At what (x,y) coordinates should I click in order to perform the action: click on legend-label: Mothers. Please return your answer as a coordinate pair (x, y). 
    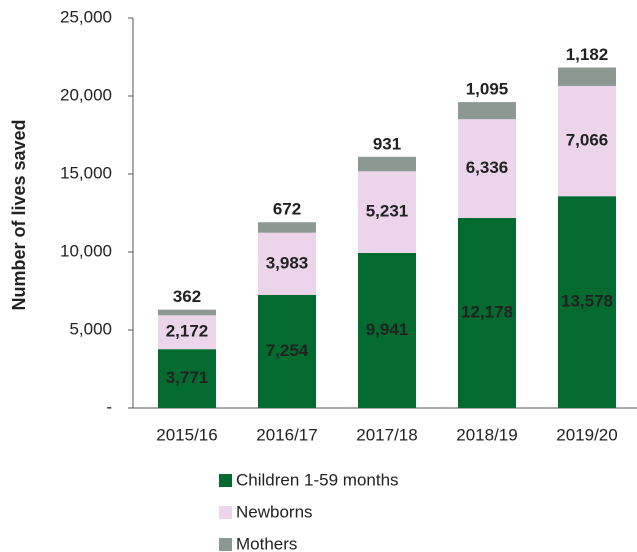
    Looking at the image, I should click on (266, 543).